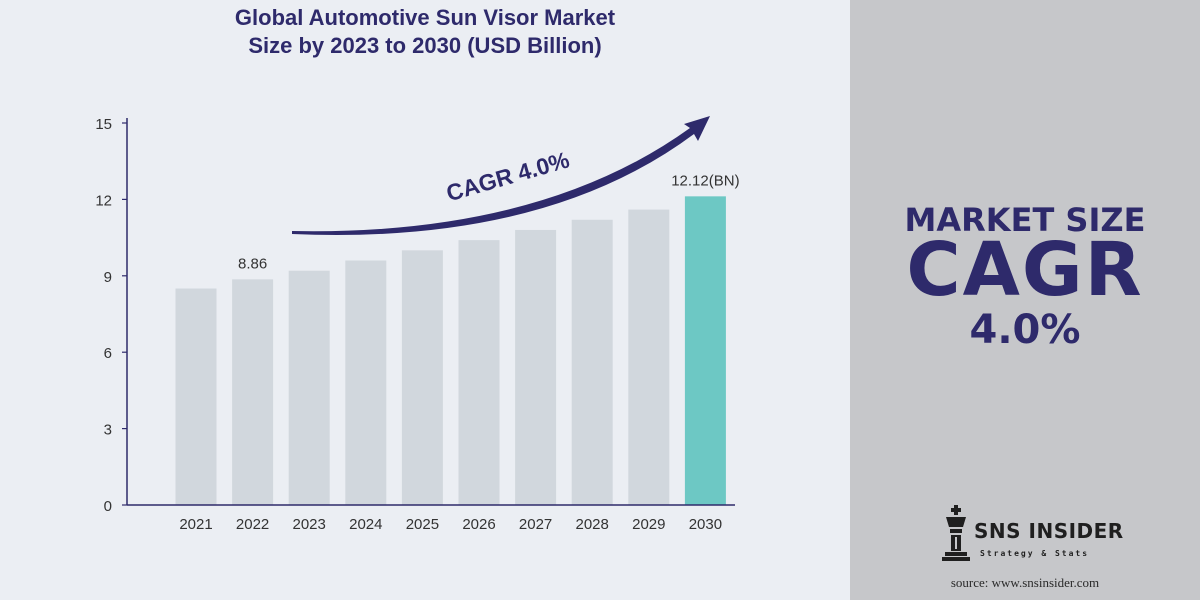  Describe the element at coordinates (648, 524) in the screenshot. I see `x-tick-label-2029: 2029` at that location.